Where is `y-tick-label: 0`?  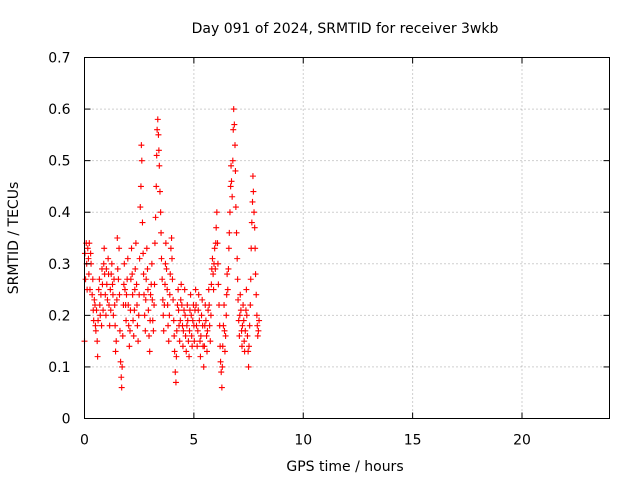
y-tick-label: 0 is located at coordinates (66, 420).